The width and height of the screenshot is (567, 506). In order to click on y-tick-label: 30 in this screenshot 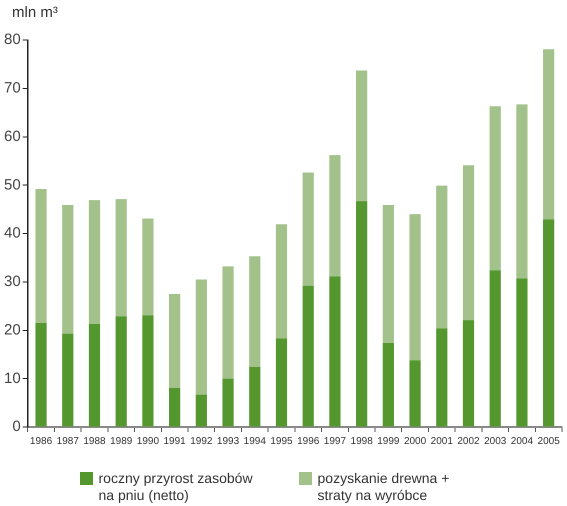, I will do `click(12, 281)`.